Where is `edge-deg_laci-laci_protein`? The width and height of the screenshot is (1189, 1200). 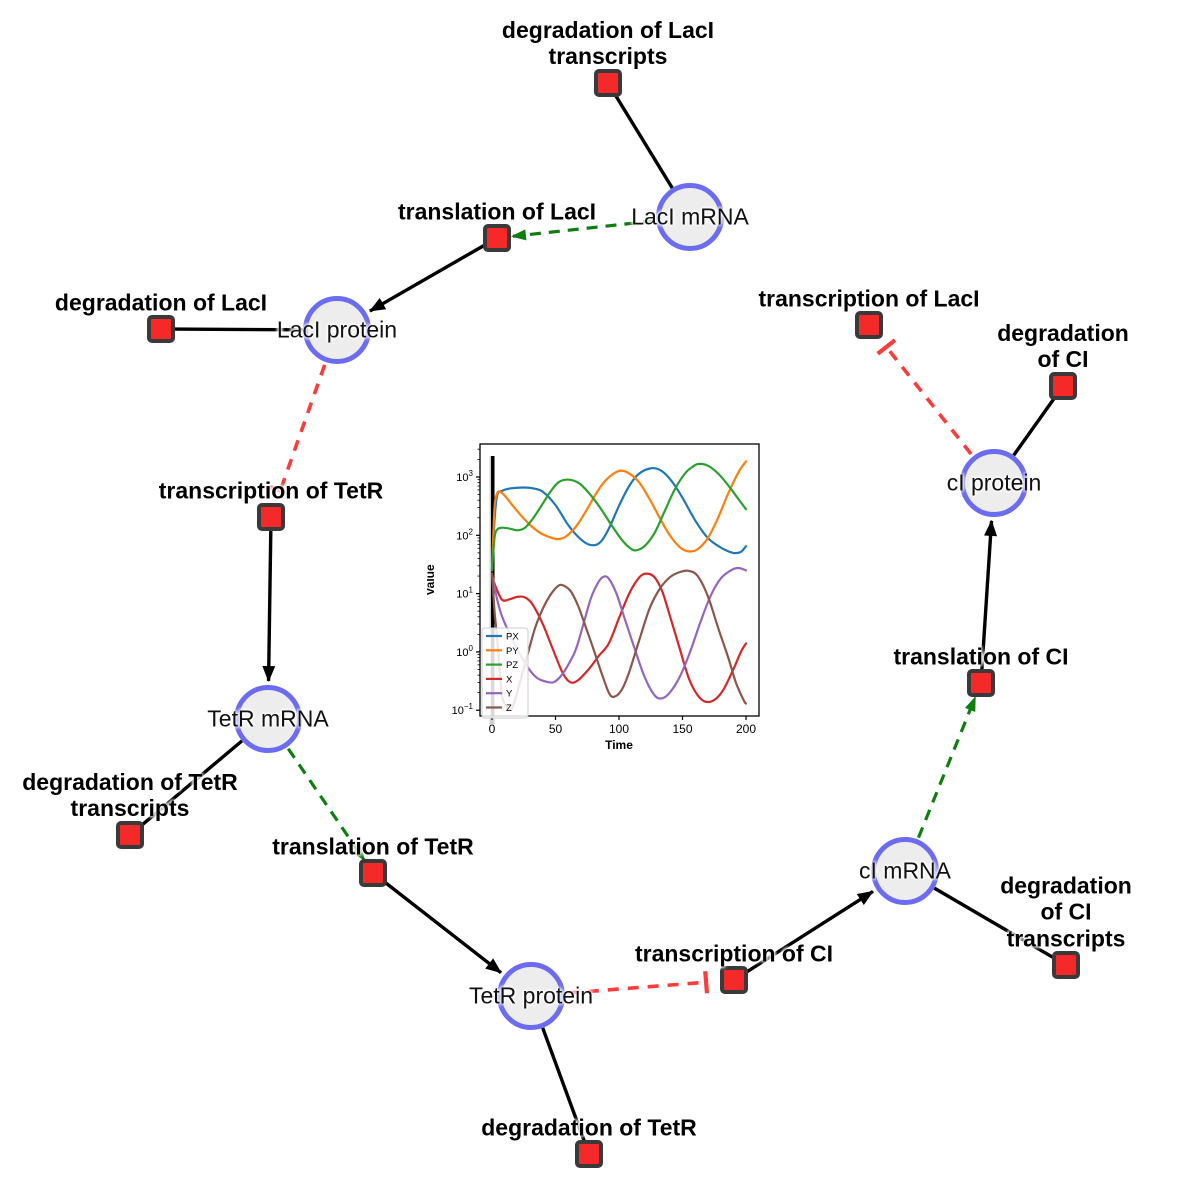
edge-deg_laci-laci_protein is located at coordinates (238, 329).